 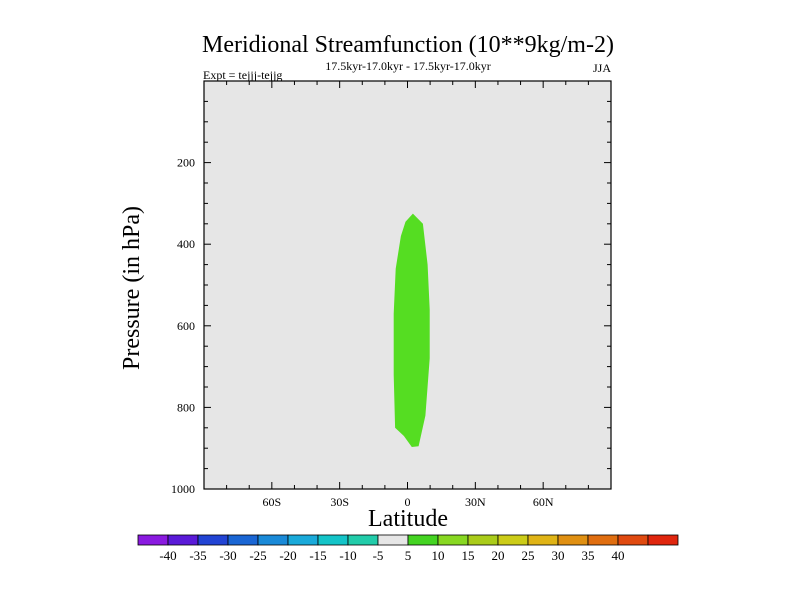 I want to click on colorbar-labels: -40 -35 -30 -25 -20 -15 -10 -5 5 10 15 20 25 30 35 40, so click(x=391, y=555).